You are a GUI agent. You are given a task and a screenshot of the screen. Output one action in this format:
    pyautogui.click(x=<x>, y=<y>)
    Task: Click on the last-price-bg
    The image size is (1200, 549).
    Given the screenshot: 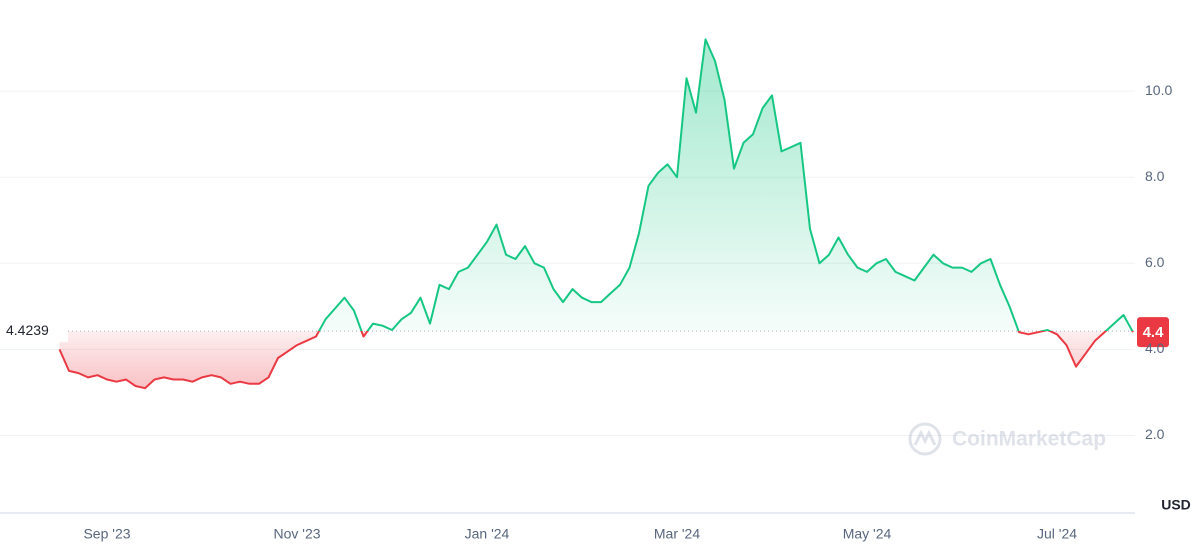 What is the action you would take?
    pyautogui.click(x=1153, y=332)
    